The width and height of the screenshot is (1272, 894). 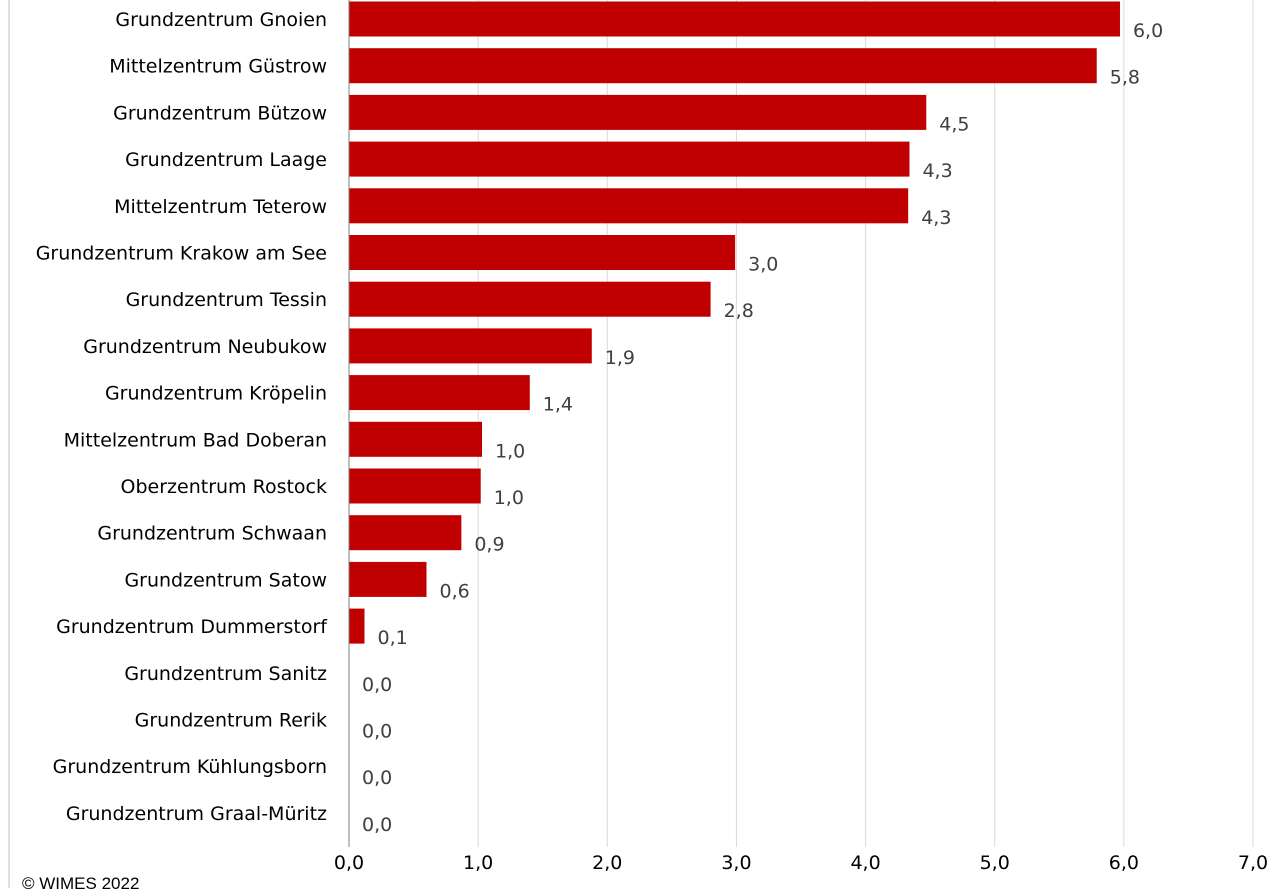 I want to click on category-label: Grundzentrum Graal-Müritz, so click(x=196, y=814).